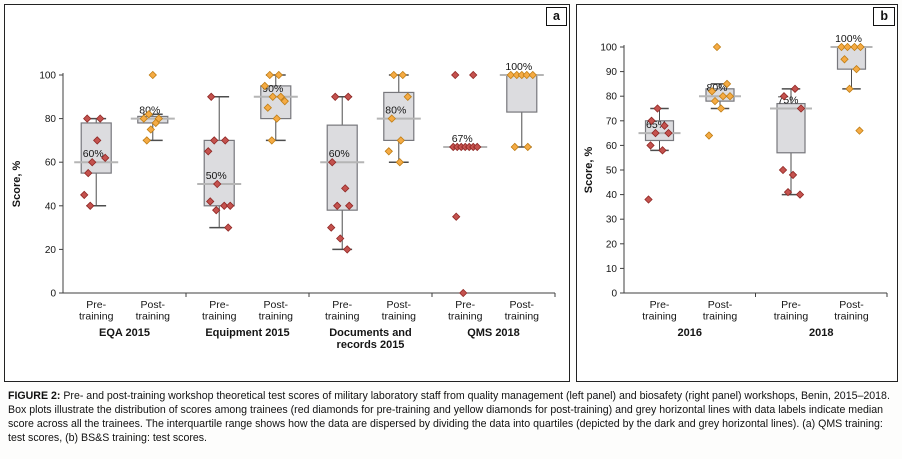 The height and width of the screenshot is (459, 902). I want to click on boxplot-a-group1-pre: 50%, so click(219, 162).